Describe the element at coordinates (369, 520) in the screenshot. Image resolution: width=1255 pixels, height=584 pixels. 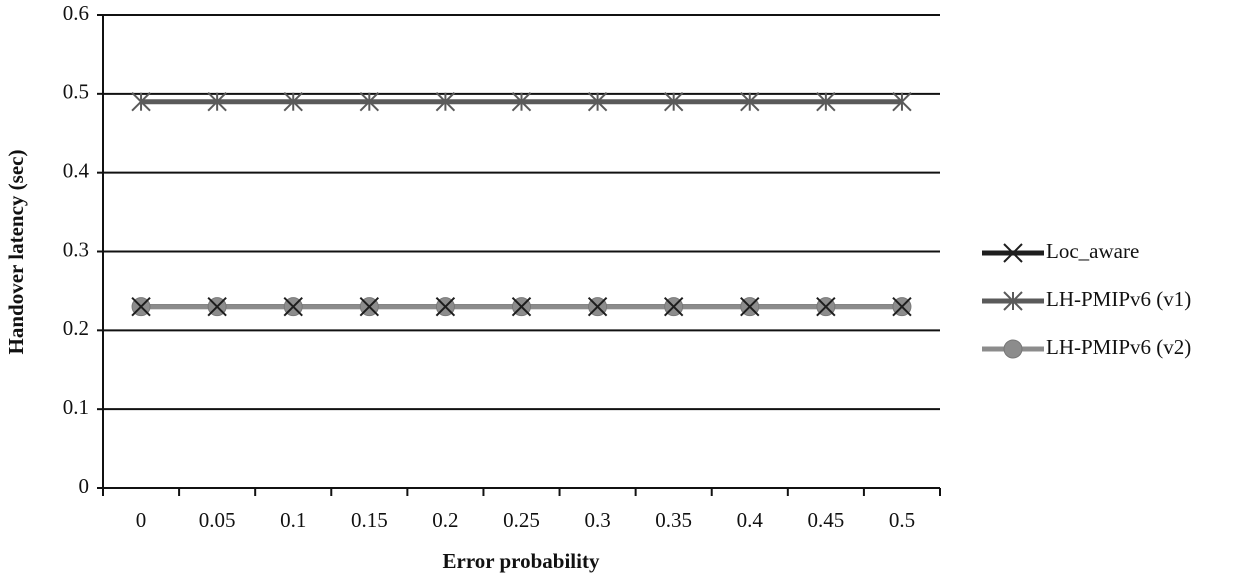
I see `x-tick-label: 0.15` at that location.